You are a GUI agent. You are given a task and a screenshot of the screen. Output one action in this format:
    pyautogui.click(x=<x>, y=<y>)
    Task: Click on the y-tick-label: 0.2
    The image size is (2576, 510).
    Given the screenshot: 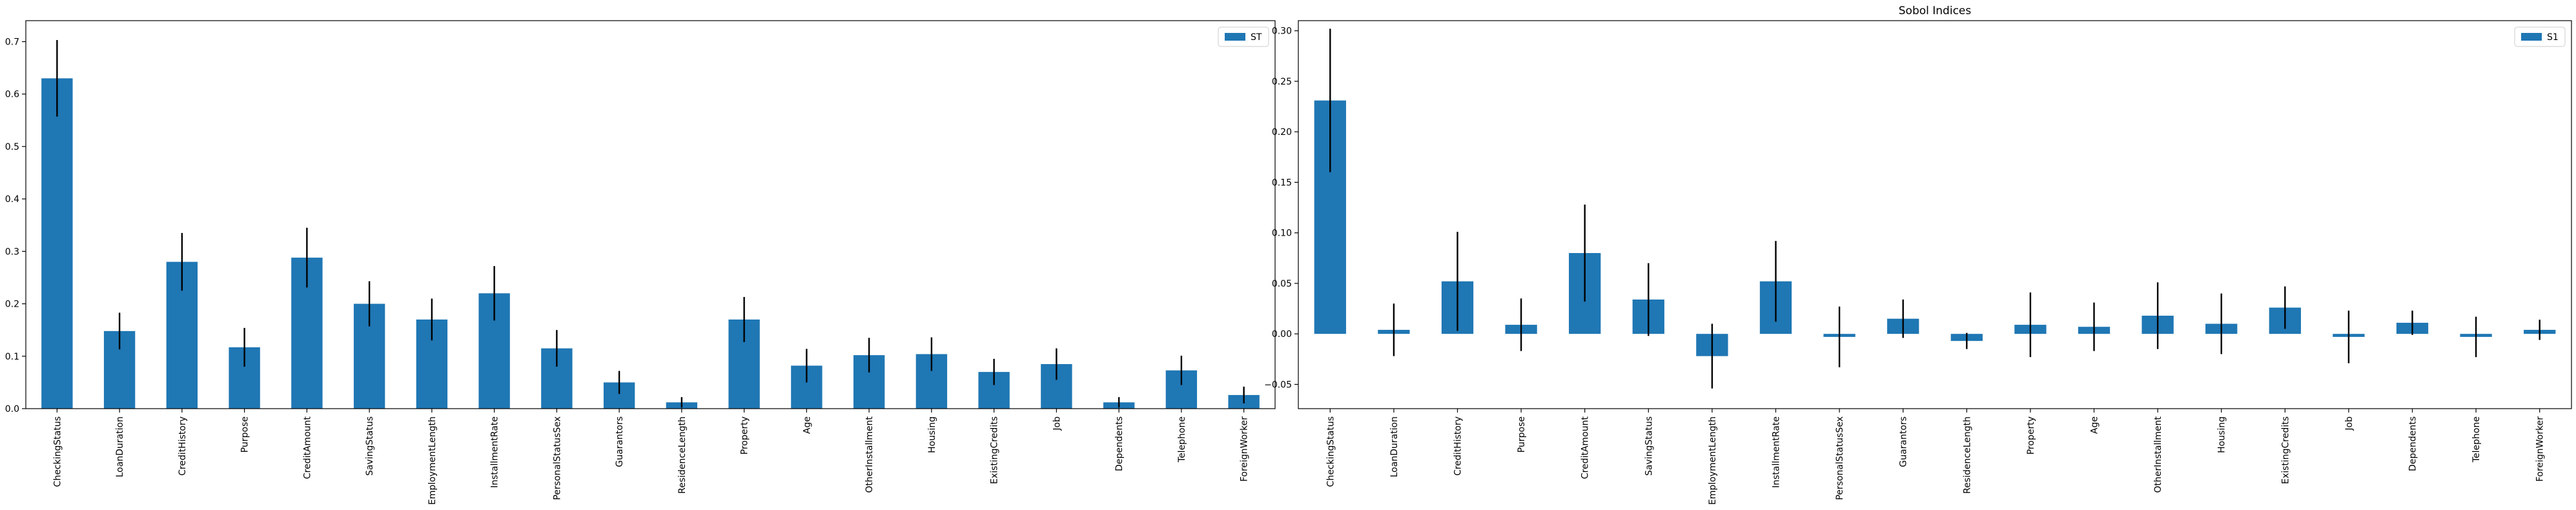 What is the action you would take?
    pyautogui.click(x=12, y=305)
    